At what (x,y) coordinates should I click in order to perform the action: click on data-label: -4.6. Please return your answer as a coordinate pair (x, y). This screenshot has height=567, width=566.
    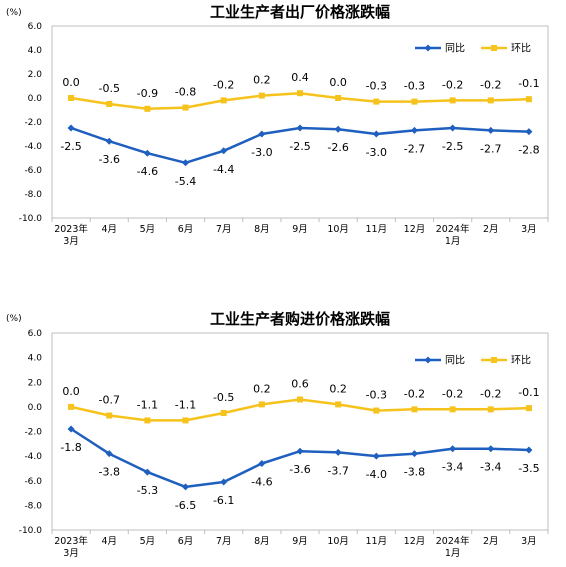
    Looking at the image, I should click on (261, 482).